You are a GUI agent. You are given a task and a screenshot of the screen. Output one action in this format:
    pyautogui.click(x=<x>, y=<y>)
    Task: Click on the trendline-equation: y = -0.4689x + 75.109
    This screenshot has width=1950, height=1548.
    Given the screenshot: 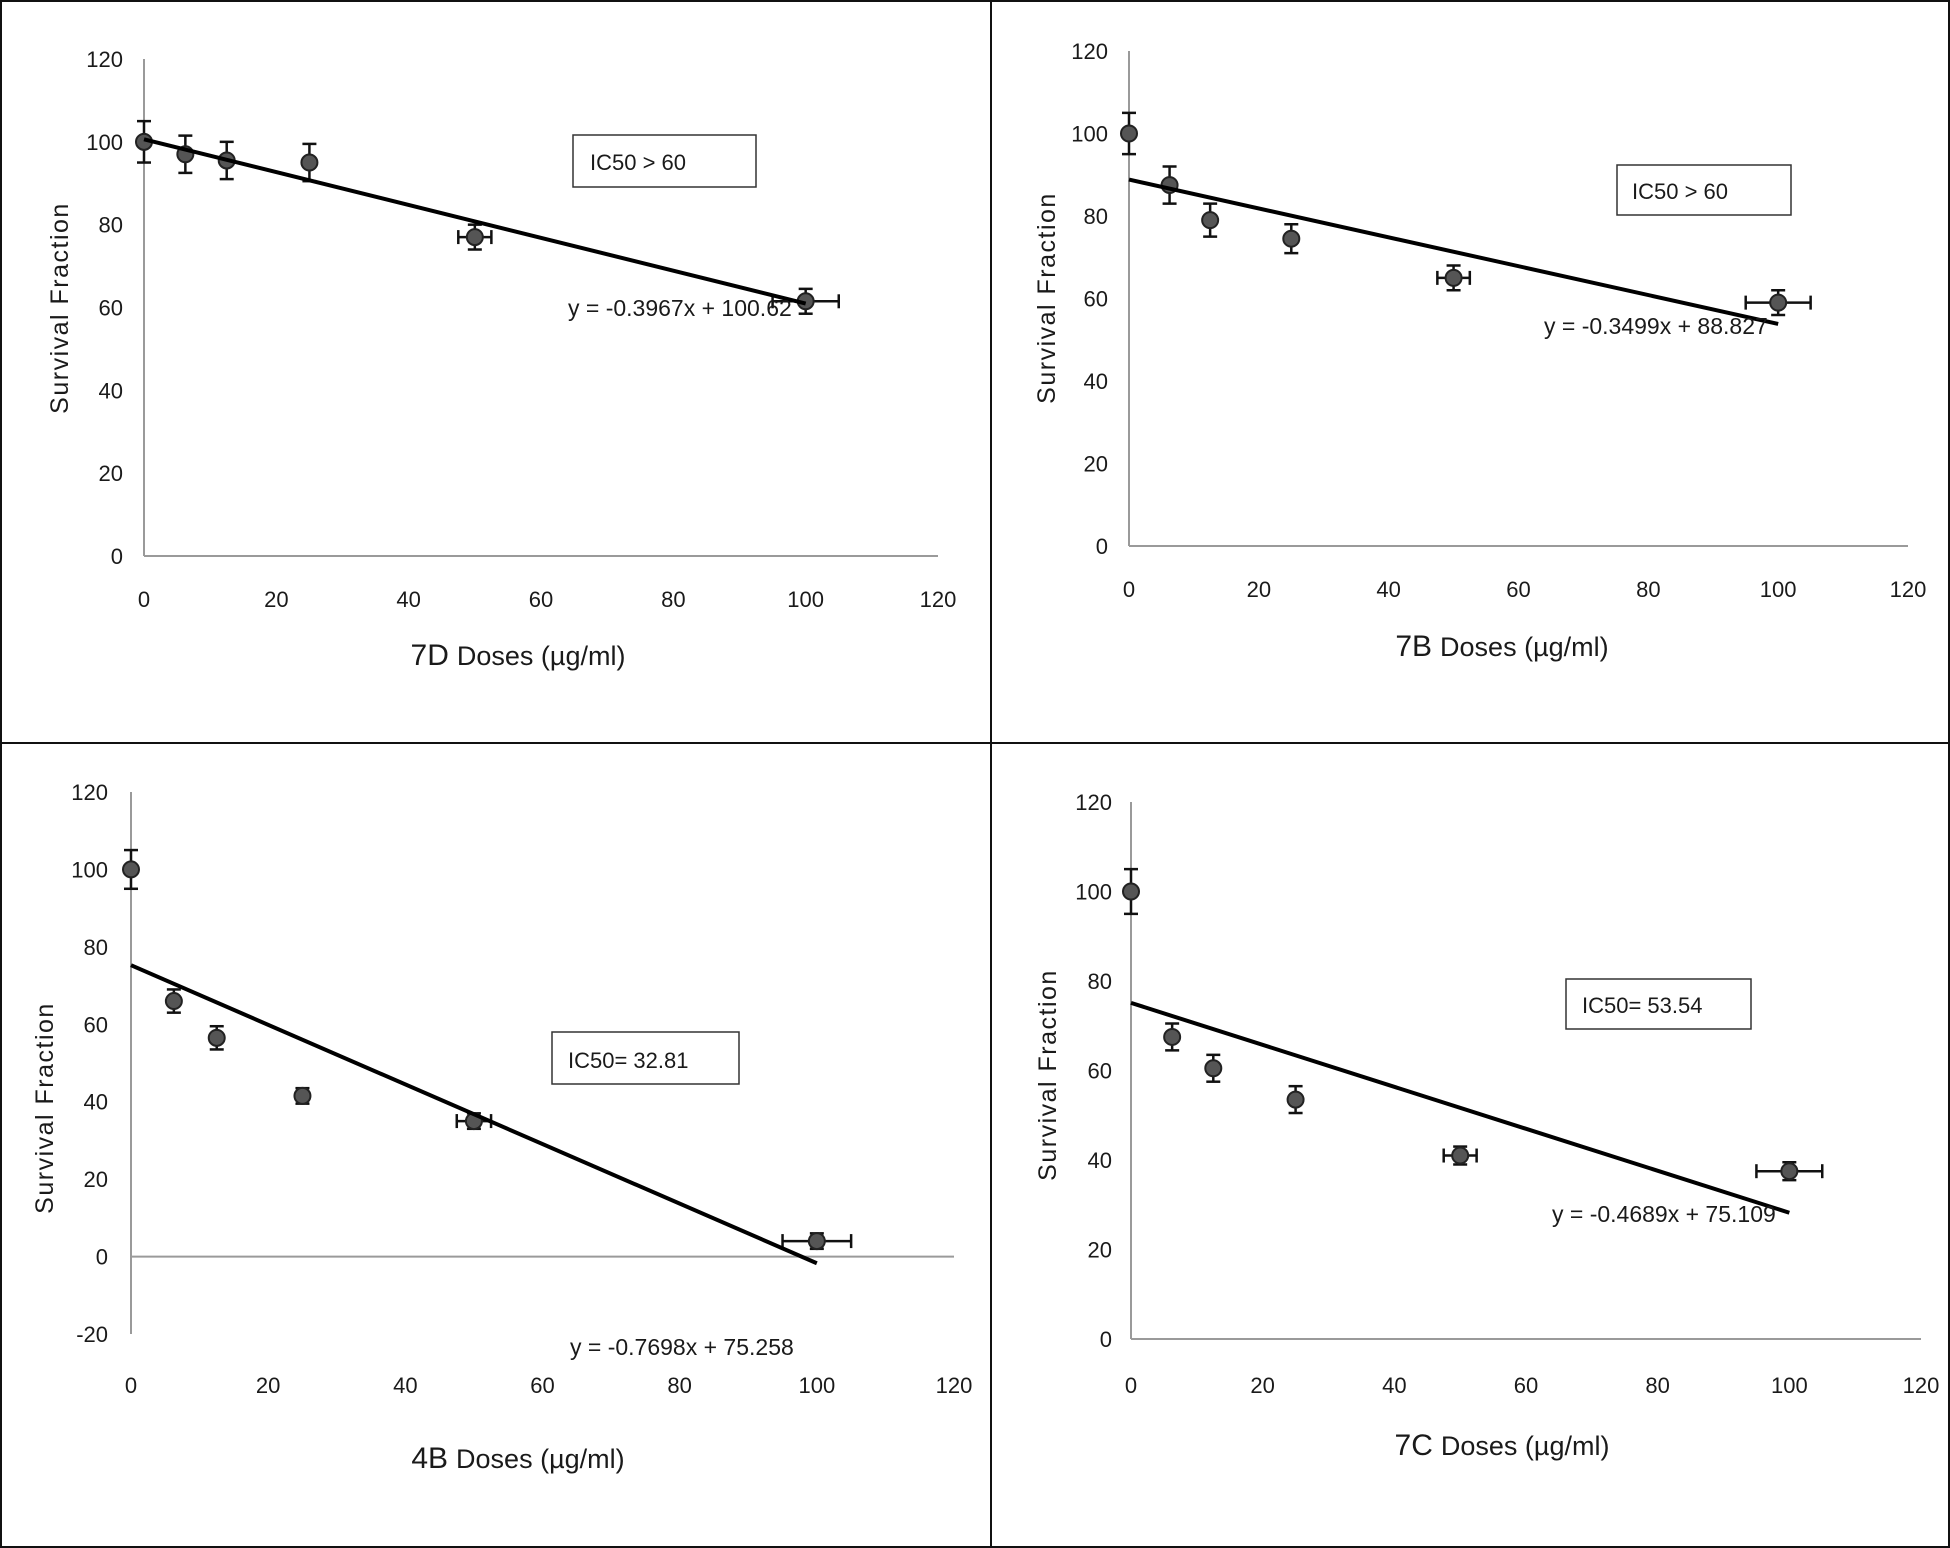 What is the action you would take?
    pyautogui.click(x=1664, y=1214)
    